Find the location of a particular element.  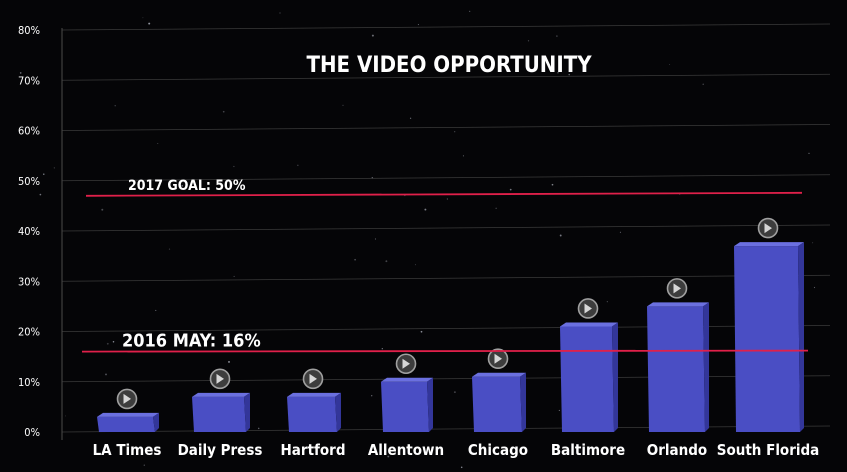

y-tick-label: 60% is located at coordinates (29, 131).